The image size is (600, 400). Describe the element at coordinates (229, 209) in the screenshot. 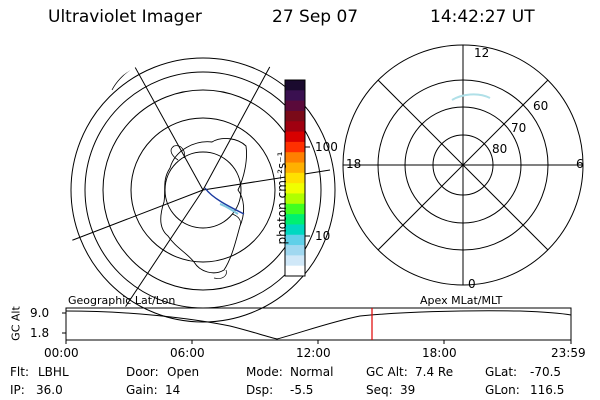

I see `data-trace-faint` at that location.